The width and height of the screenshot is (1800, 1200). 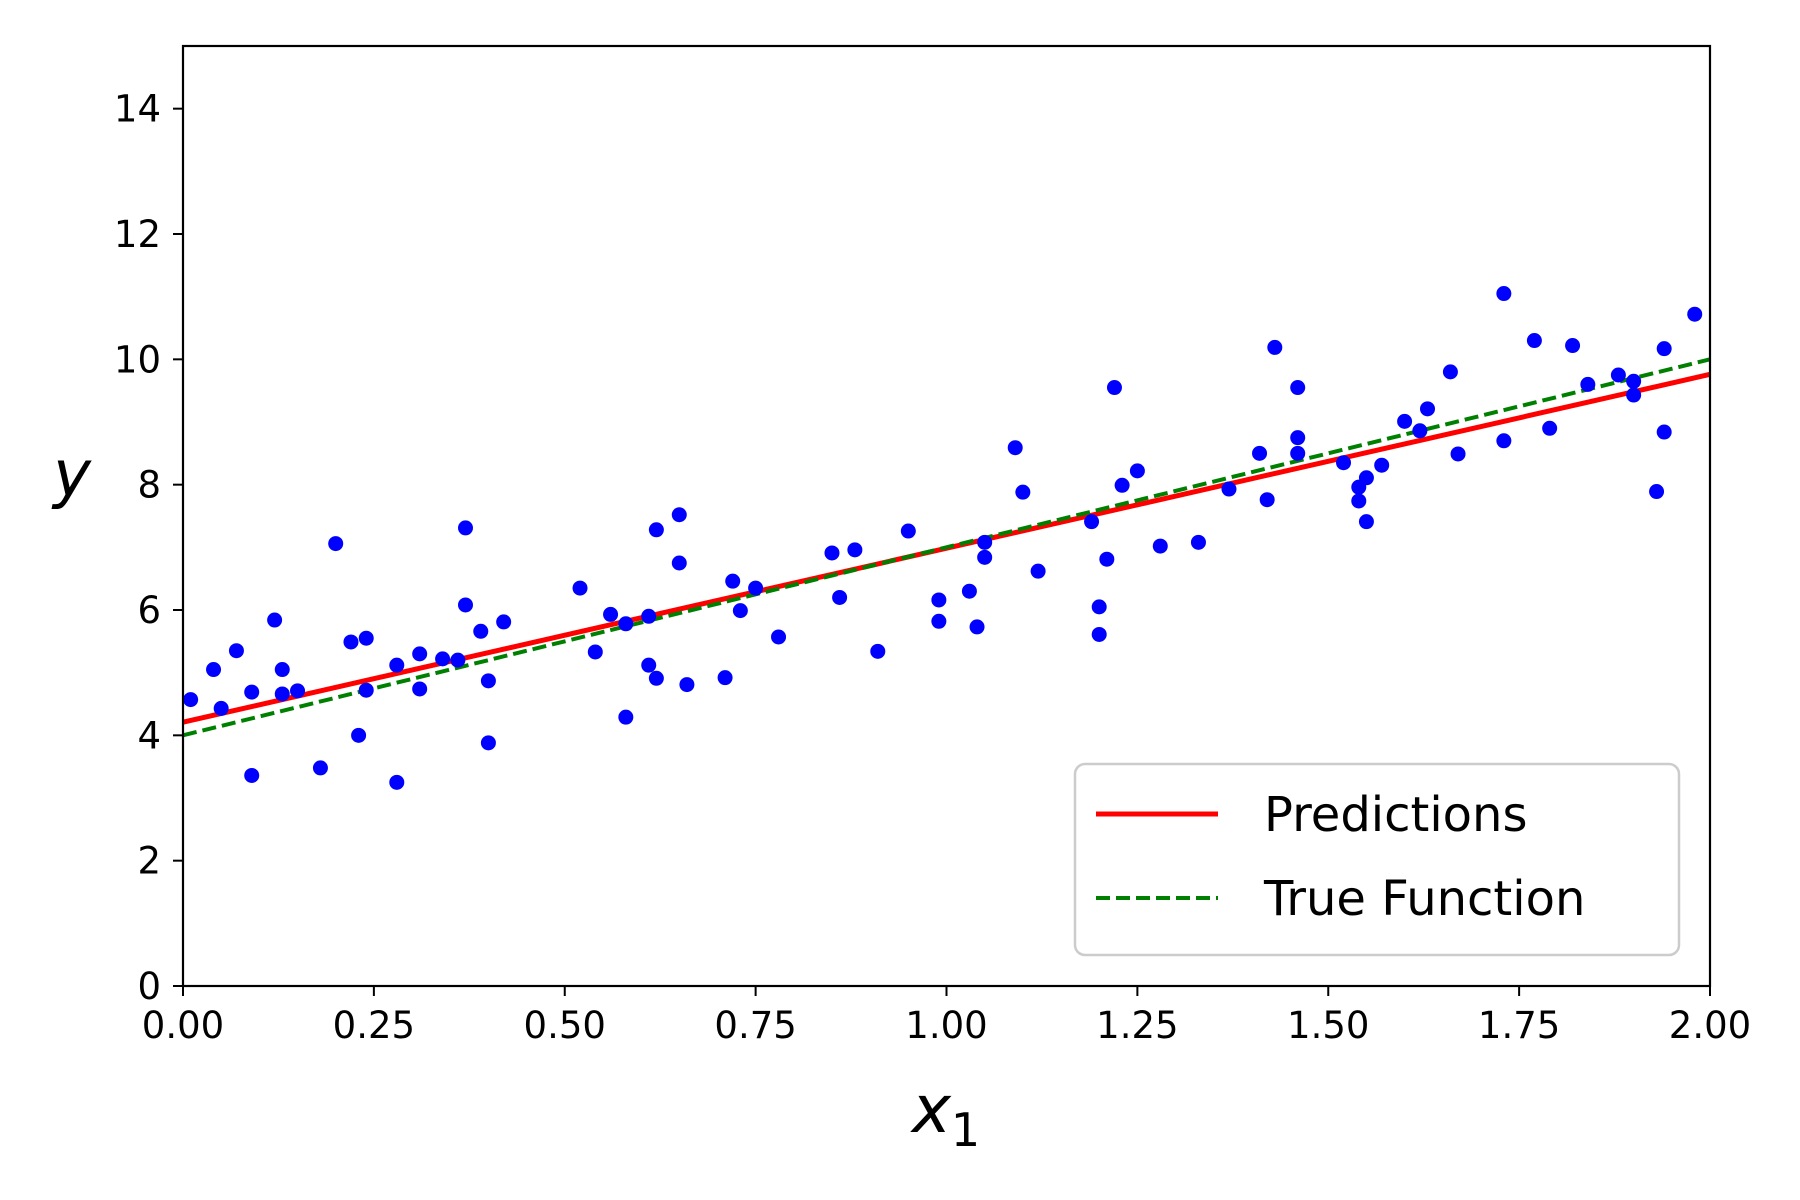 What do you see at coordinates (149, 610) in the screenshot?
I see `y-tick-label: 6` at bounding box center [149, 610].